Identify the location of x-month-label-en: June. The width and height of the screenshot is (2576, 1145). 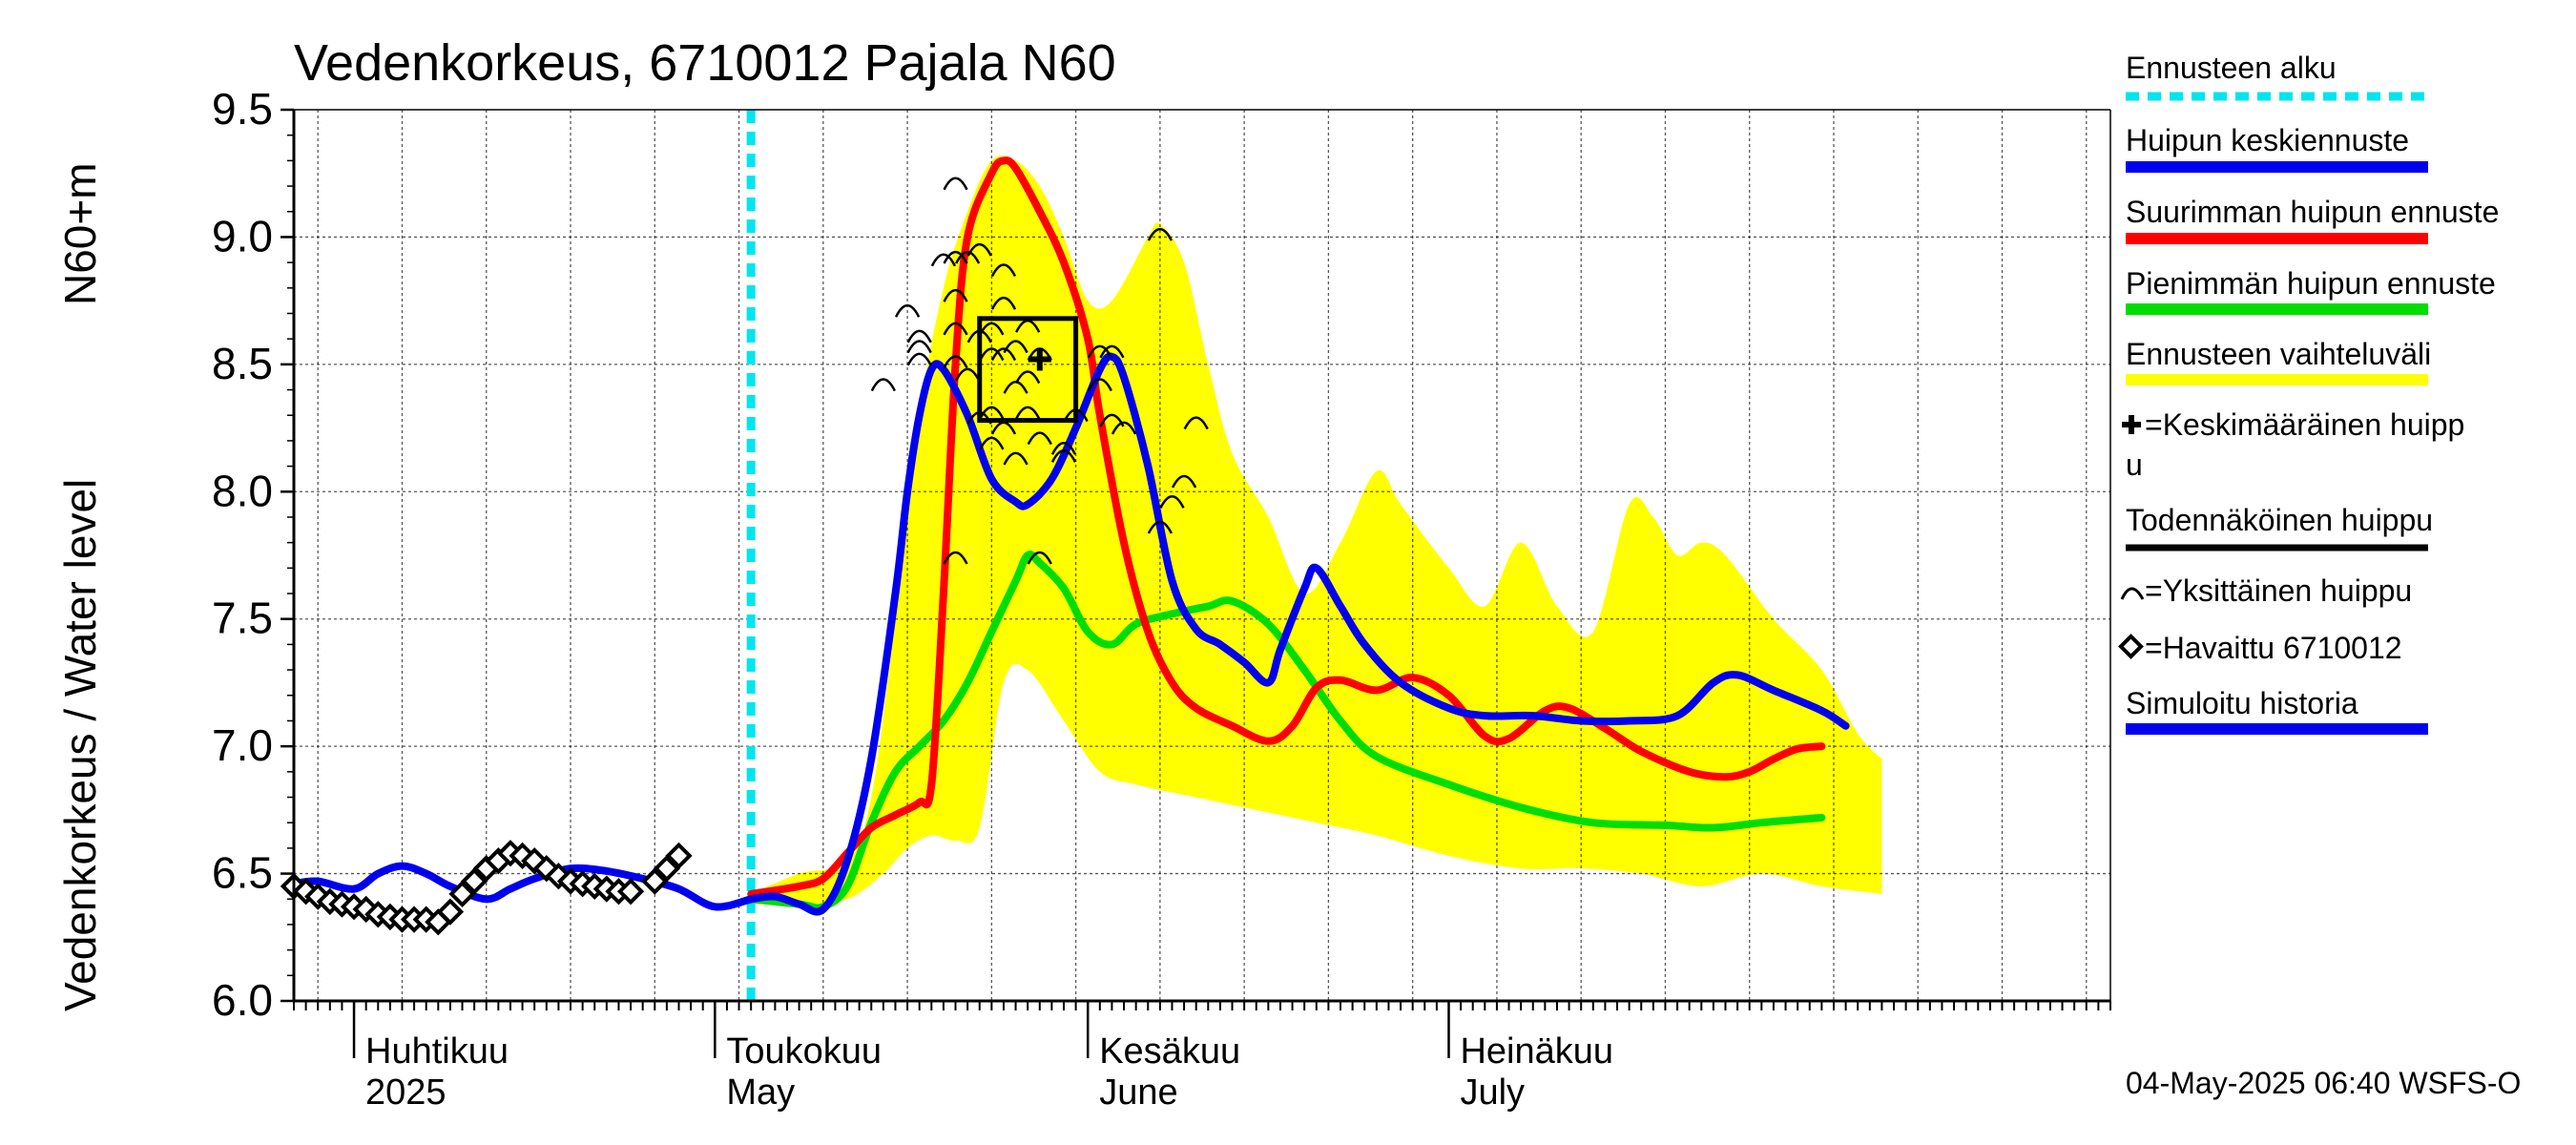
(1138, 1092).